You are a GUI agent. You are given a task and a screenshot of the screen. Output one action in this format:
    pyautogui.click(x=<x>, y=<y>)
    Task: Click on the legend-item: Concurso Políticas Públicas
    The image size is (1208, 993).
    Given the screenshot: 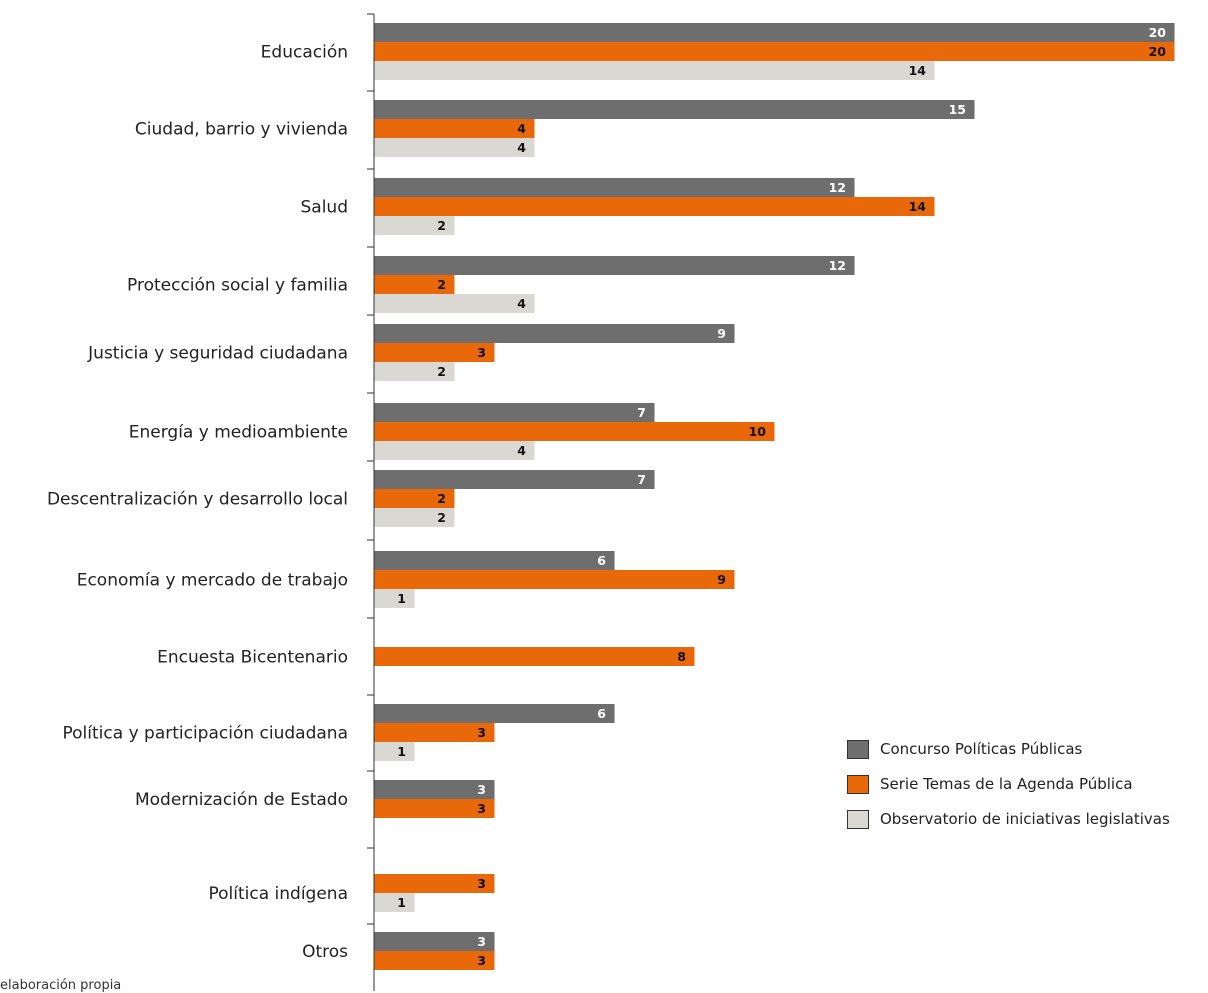 What is the action you would take?
    pyautogui.click(x=1008, y=749)
    